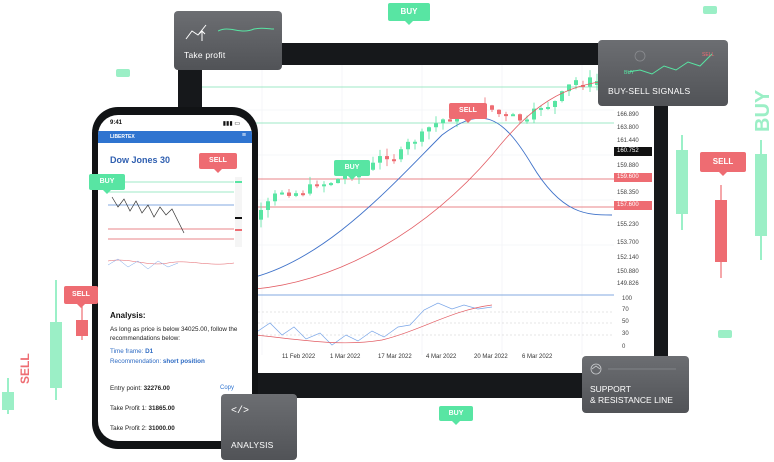 The height and width of the screenshot is (462, 774). What do you see at coordinates (136, 361) in the screenshot?
I see `recommendation-label: Recommendation:` at bounding box center [136, 361].